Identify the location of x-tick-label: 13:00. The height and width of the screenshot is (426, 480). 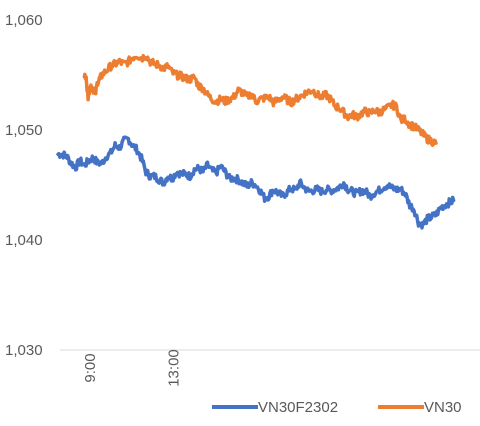
(174, 368).